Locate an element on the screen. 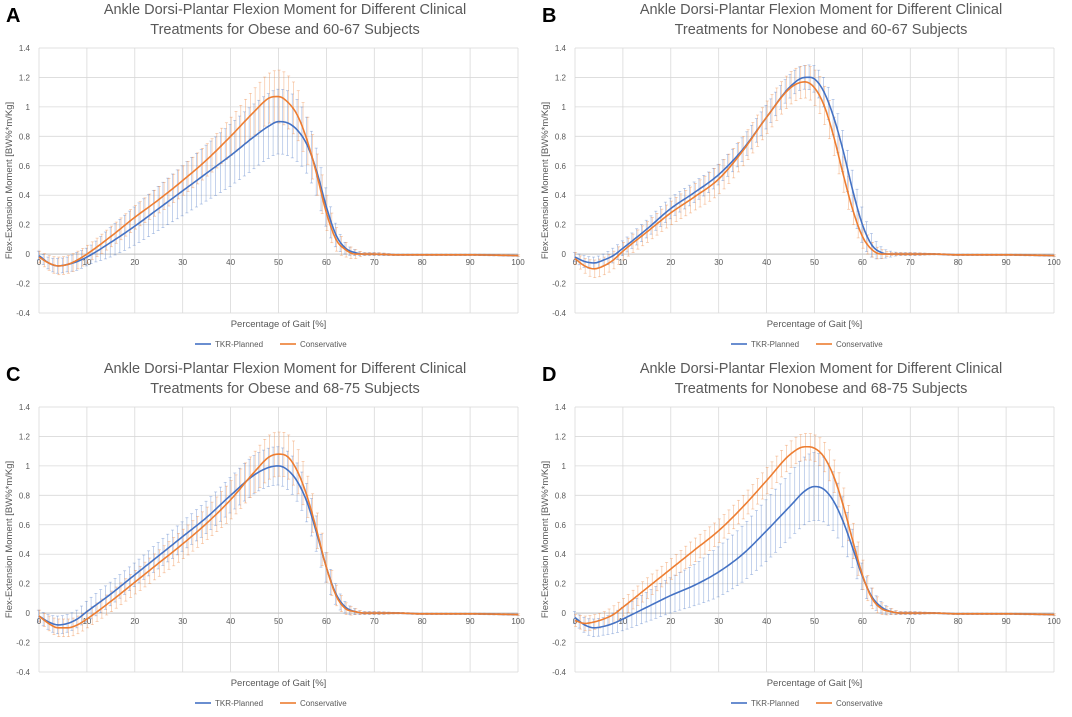 Image resolution: width=1072 pixels, height=717 pixels. y-tick-label: -0.2 is located at coordinates (559, 643).